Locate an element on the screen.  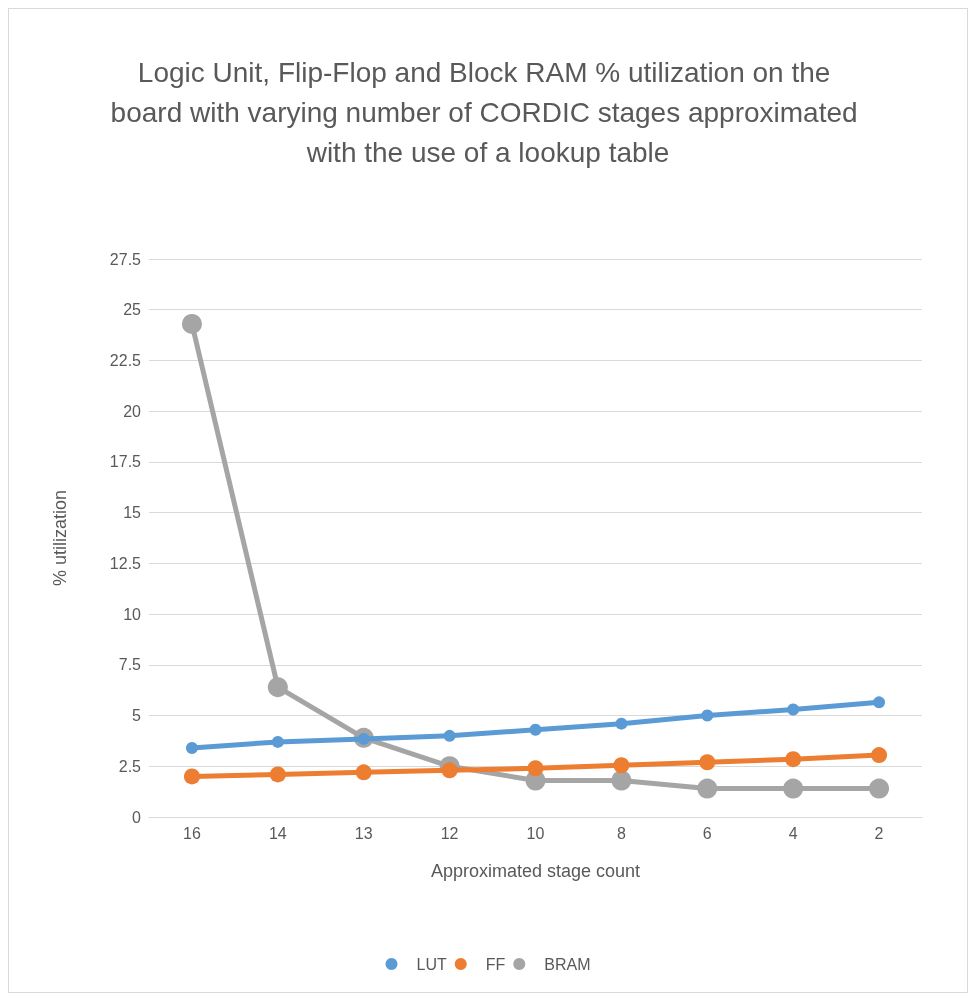
x-axis-title: Approximated stage count is located at coordinates (535, 871).